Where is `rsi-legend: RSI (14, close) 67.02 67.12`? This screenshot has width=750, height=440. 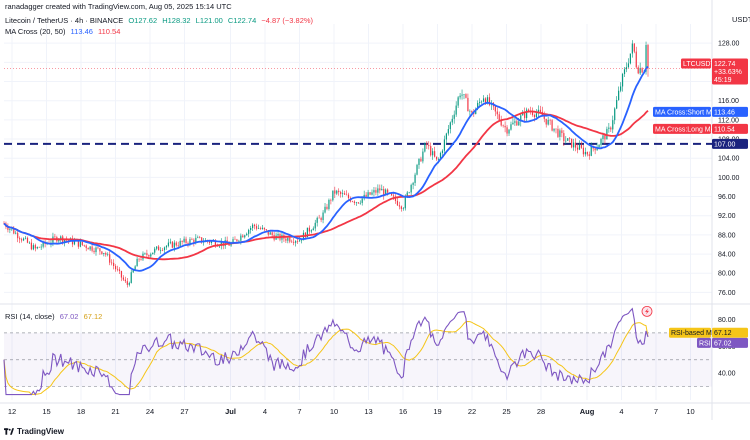 rsi-legend: RSI (14, close) 67.02 67.12 is located at coordinates (55, 316).